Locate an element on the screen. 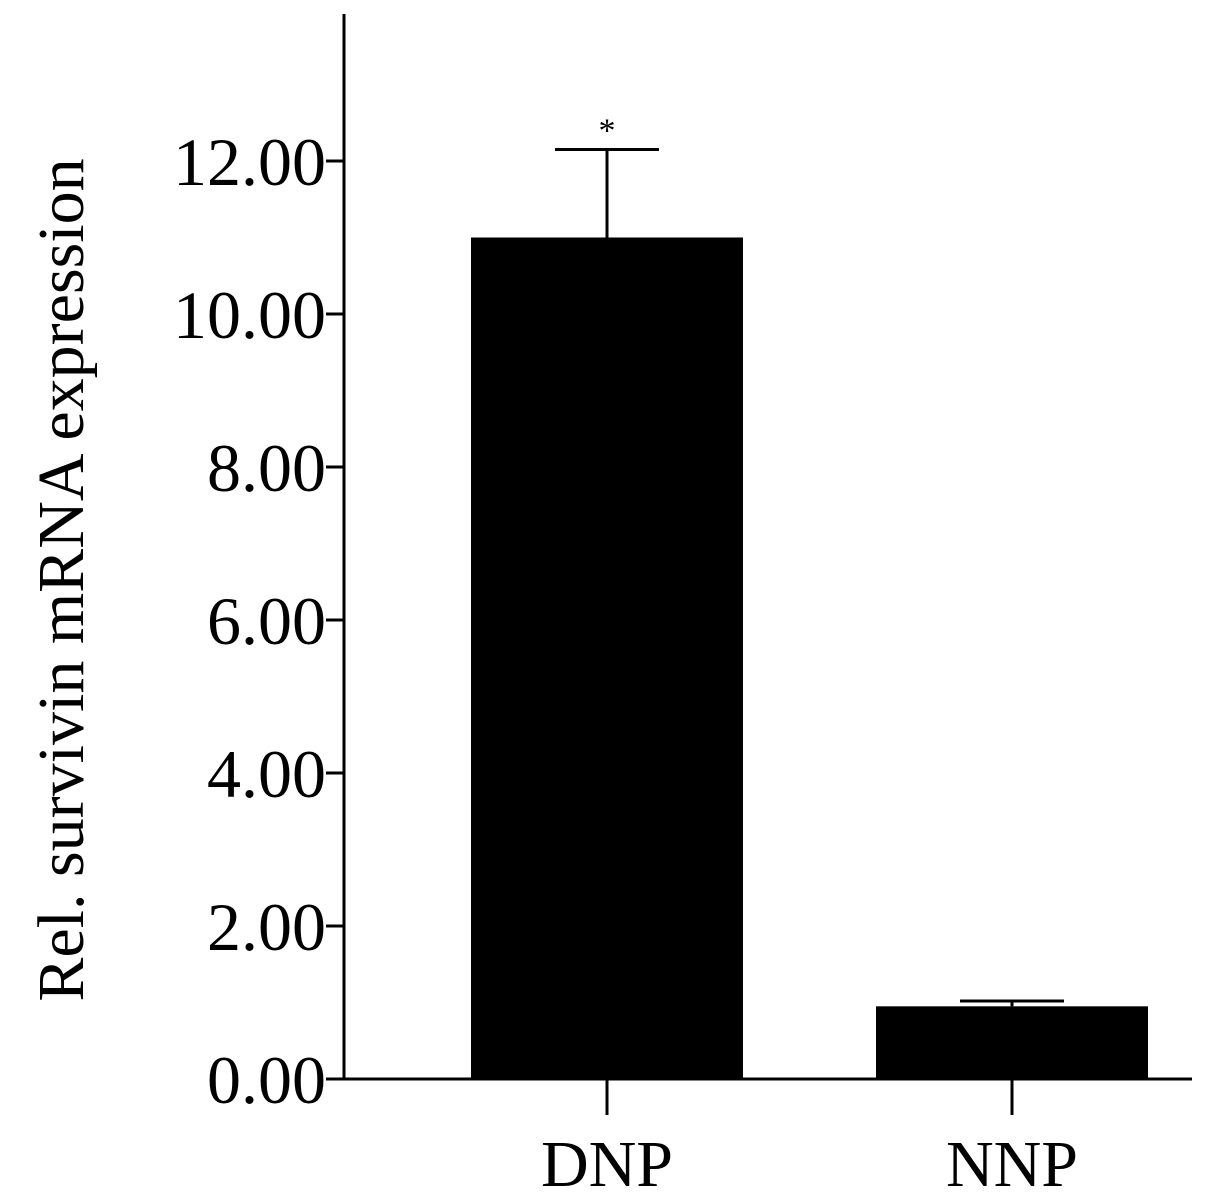 This screenshot has height=1201, width=1205. bar-nnp is located at coordinates (1012, 1042).